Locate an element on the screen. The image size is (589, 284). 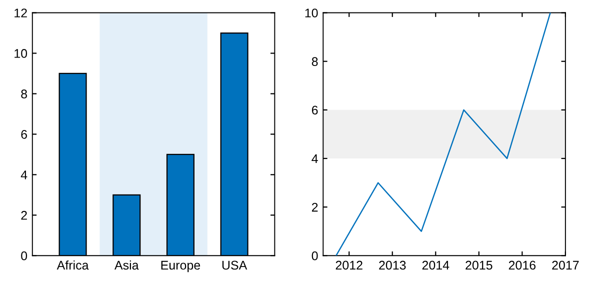
x-tick-label: Europe is located at coordinates (180, 266).